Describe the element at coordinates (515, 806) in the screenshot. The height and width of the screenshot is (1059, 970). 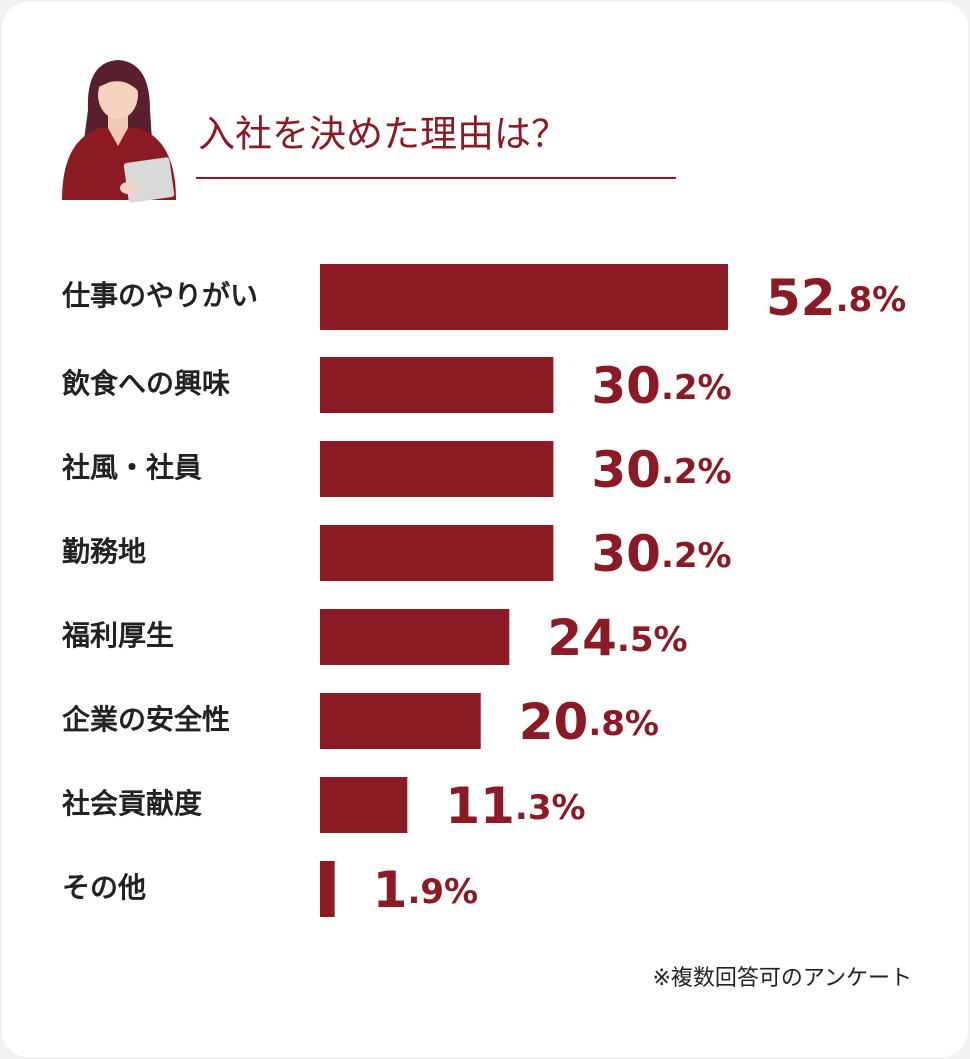
I see `value-label: 11.3%` at that location.